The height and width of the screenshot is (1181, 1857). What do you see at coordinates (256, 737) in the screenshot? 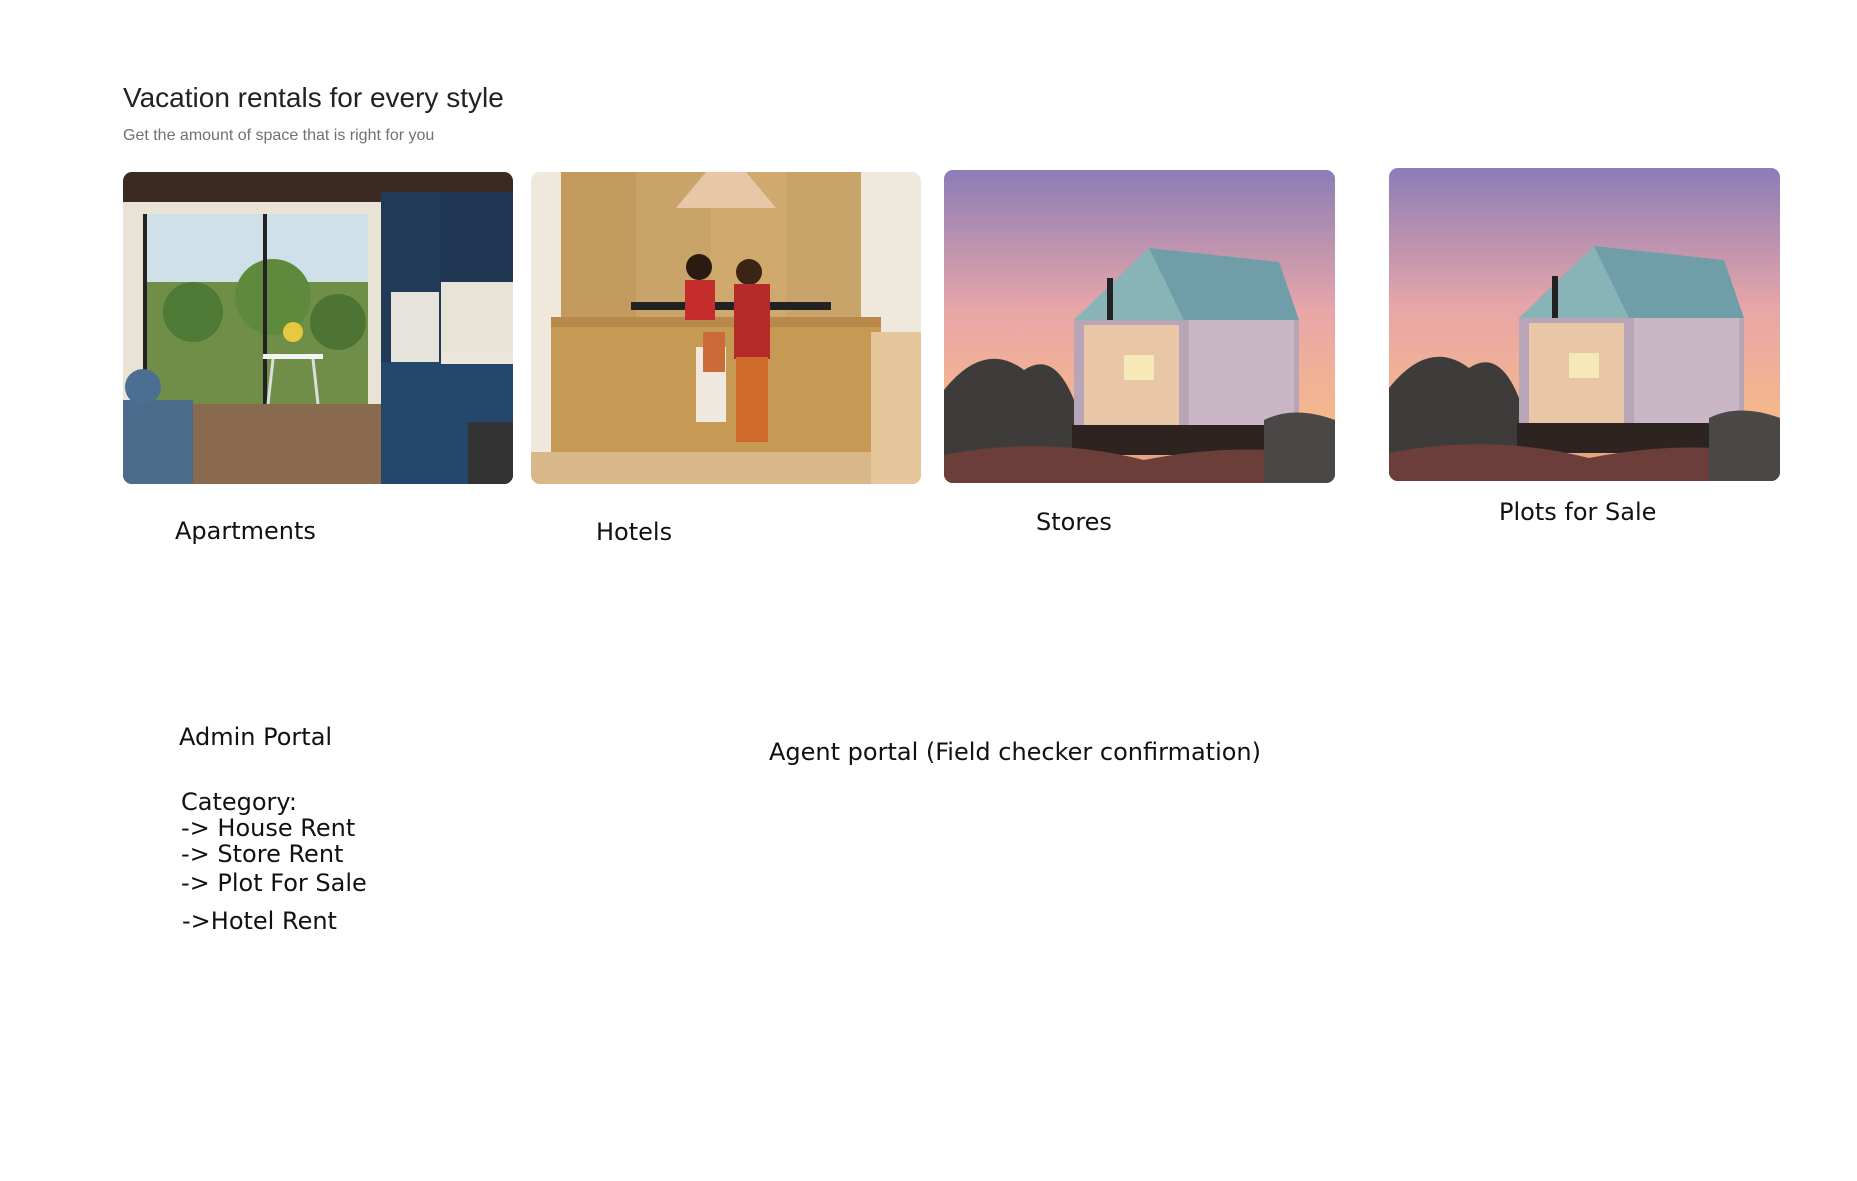
I see `admin-portal-note: Admin Portal` at bounding box center [256, 737].